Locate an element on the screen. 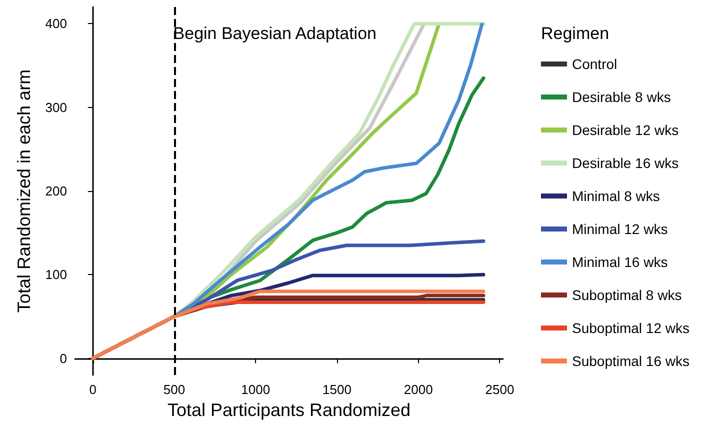 Image resolution: width=726 pixels, height=428 pixels. legend-label: Suboptimal 12 wks is located at coordinates (631, 328).